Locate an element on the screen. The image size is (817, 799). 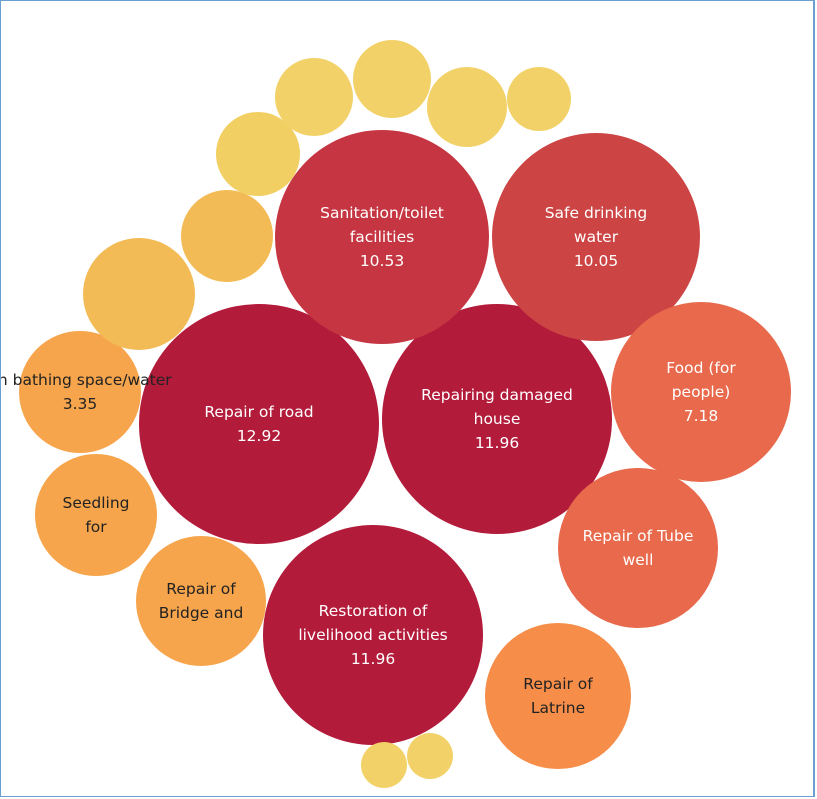
bubble-label: Sanitation/toilet is located at coordinates (382, 213).